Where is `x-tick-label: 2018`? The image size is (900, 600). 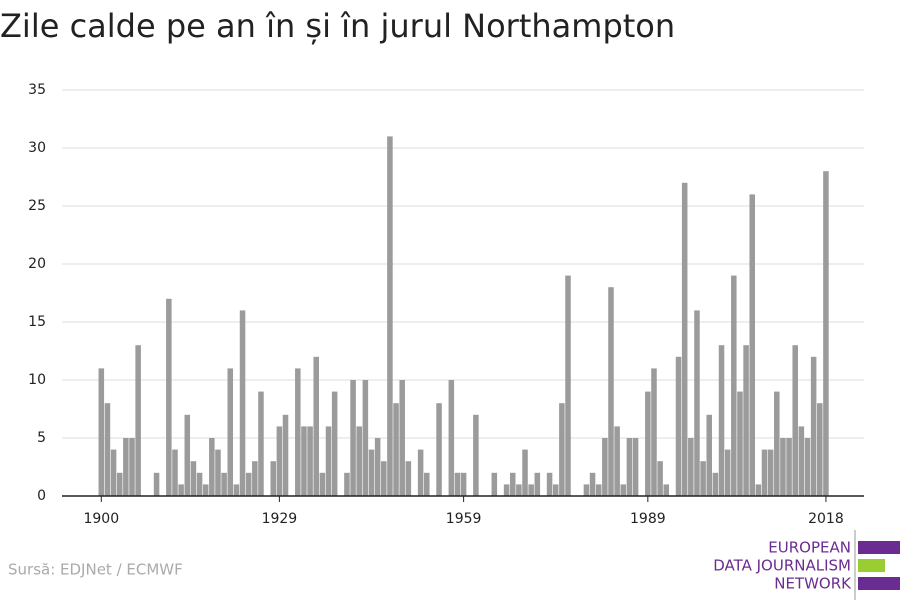
x-tick-label: 2018 is located at coordinates (826, 519).